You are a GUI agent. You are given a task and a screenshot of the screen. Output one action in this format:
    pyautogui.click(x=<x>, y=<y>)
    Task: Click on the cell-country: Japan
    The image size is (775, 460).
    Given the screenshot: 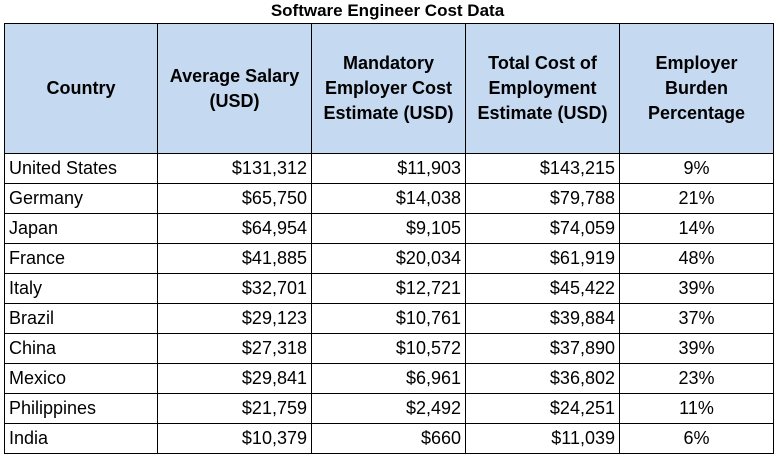 What is the action you would take?
    pyautogui.click(x=81, y=228)
    